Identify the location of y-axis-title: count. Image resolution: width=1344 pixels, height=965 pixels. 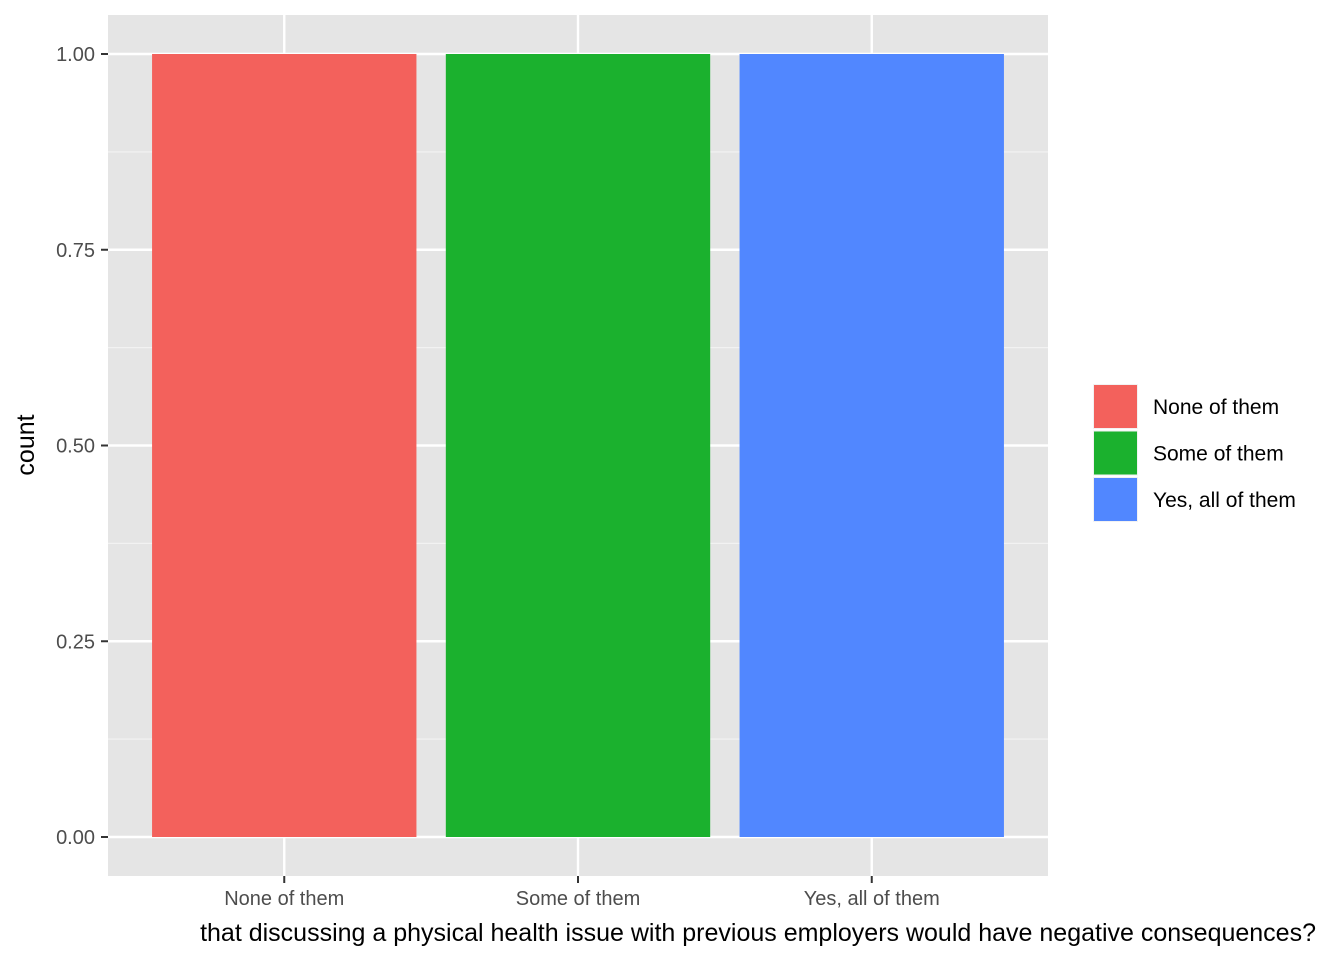
(26, 444).